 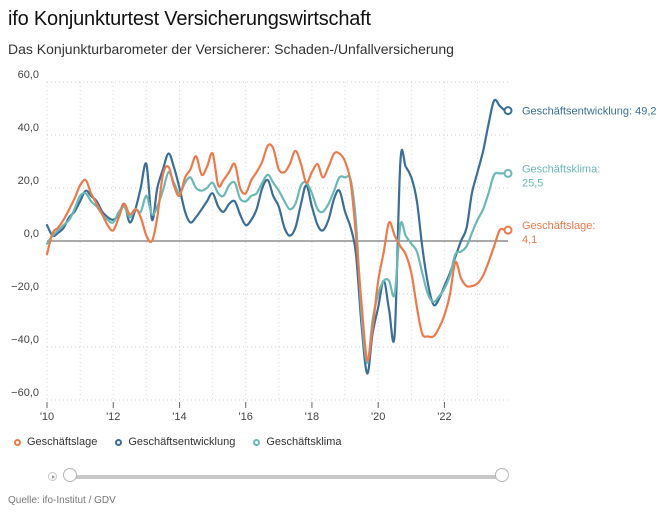 I want to click on series-end-value: 4,1, so click(x=529, y=240).